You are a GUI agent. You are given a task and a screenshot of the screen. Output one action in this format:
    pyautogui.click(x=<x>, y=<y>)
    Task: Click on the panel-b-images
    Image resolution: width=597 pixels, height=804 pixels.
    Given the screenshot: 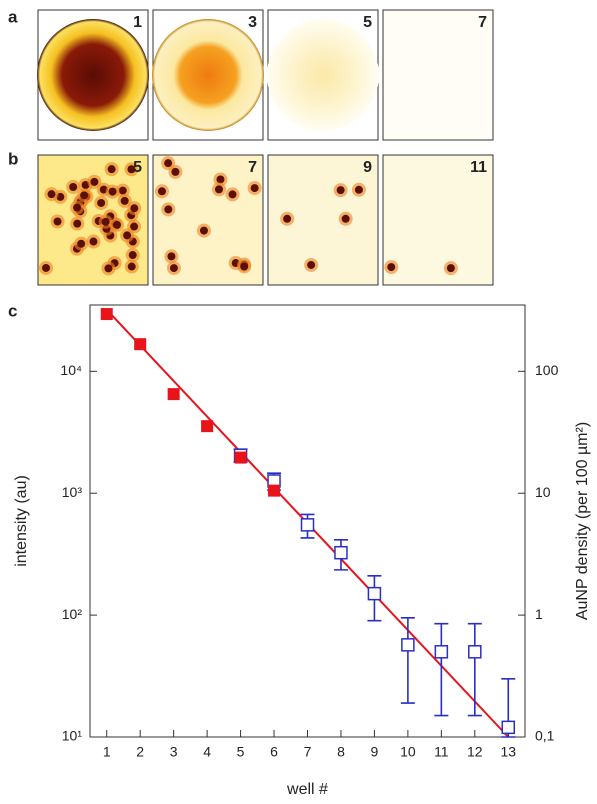 What is the action you would take?
    pyautogui.click(x=265, y=220)
    